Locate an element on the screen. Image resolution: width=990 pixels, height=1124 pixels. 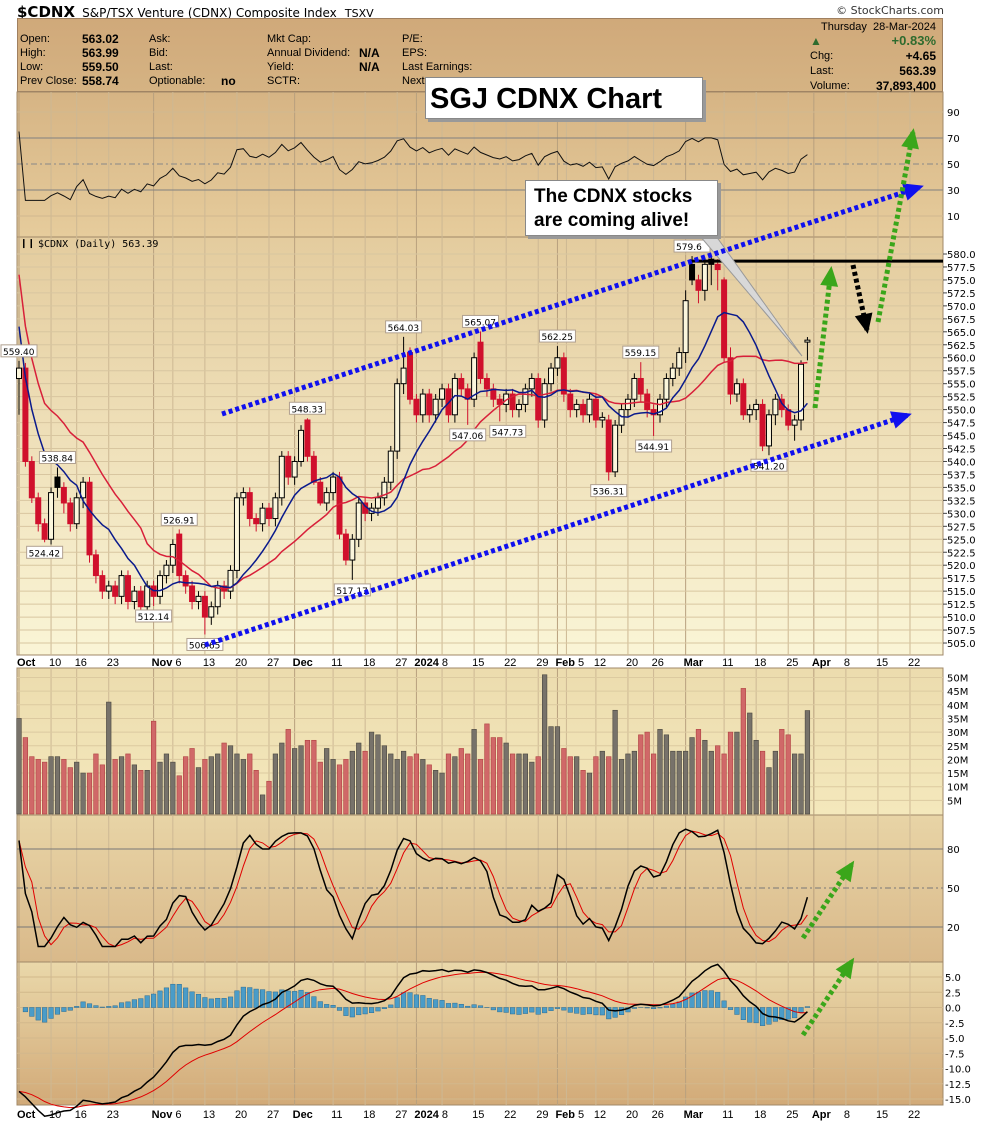
quote-field: Last: is located at coordinates (206, 67).